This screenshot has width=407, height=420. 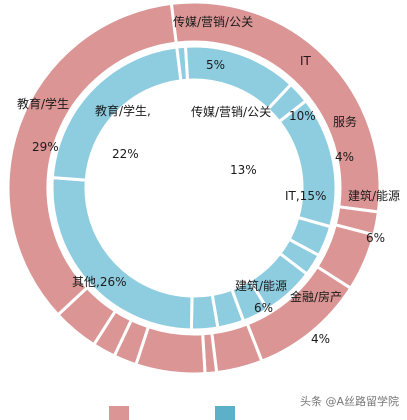 What do you see at coordinates (215, 65) in the screenshot?
I see `label-outer-media-pct: 5%` at bounding box center [215, 65].